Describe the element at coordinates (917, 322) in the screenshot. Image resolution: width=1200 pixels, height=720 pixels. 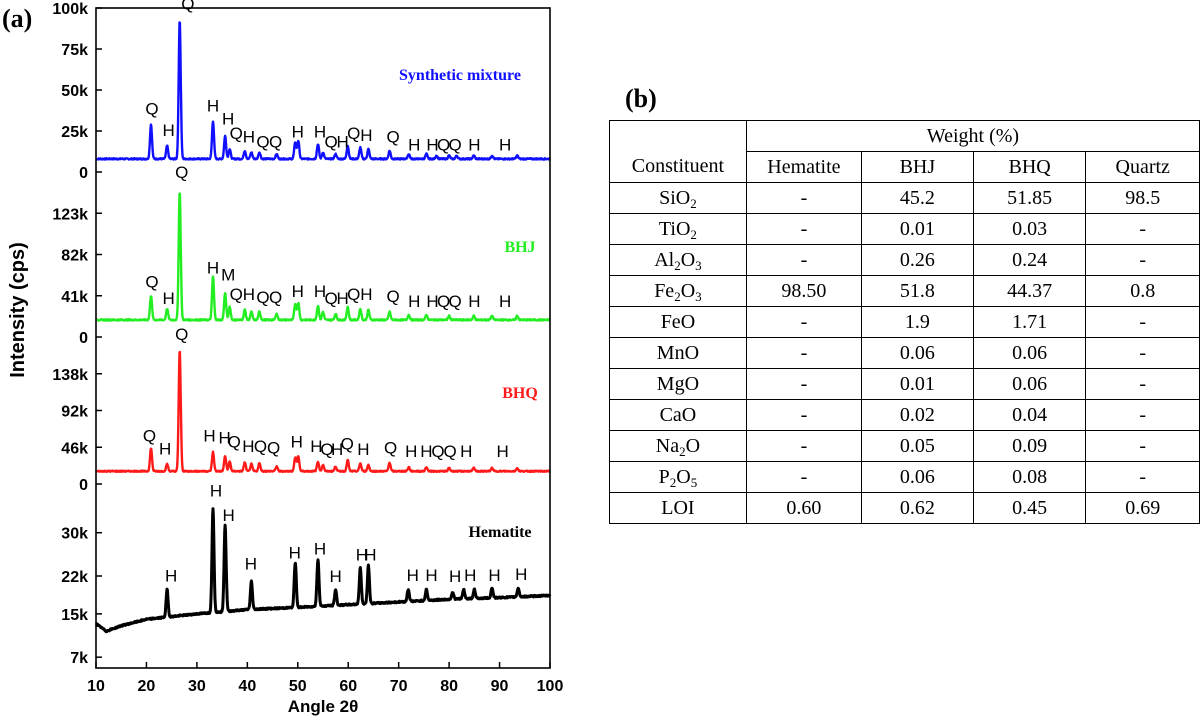
I see `value-cell: 1.9` at that location.